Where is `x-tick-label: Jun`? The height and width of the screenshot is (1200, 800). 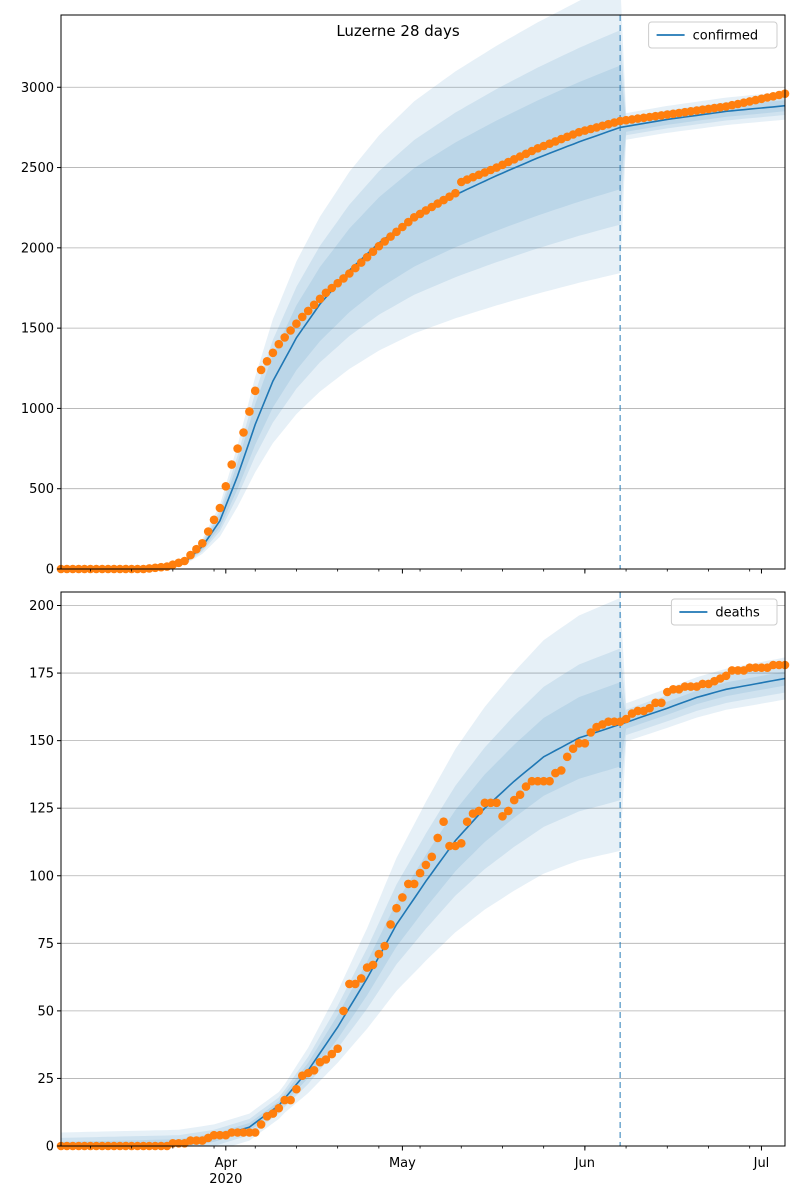
x-tick-label: Jun is located at coordinates (584, 1163).